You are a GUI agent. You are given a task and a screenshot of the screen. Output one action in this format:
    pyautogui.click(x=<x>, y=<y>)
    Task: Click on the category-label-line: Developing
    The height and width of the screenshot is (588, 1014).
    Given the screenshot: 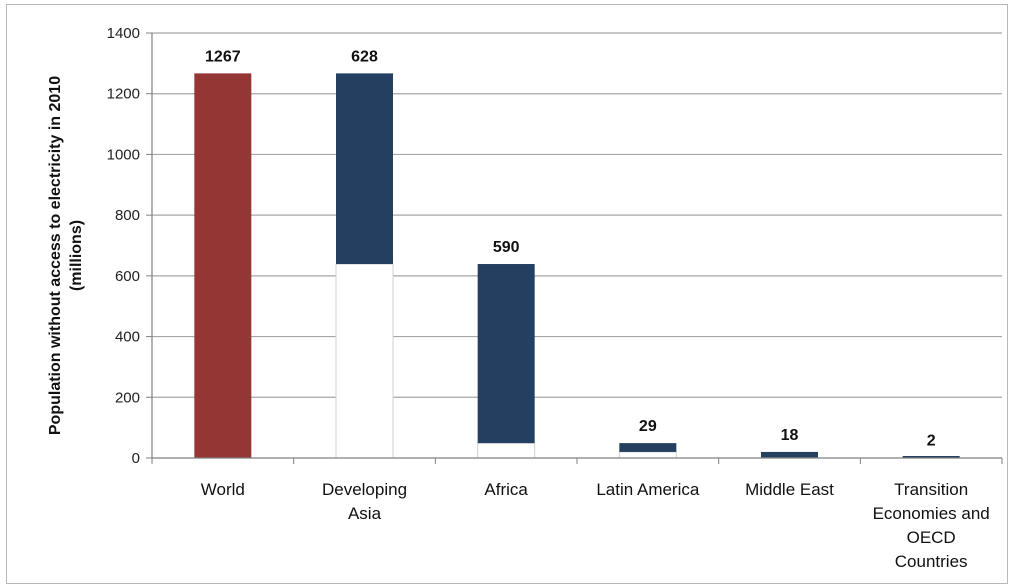 What is the action you would take?
    pyautogui.click(x=364, y=489)
    